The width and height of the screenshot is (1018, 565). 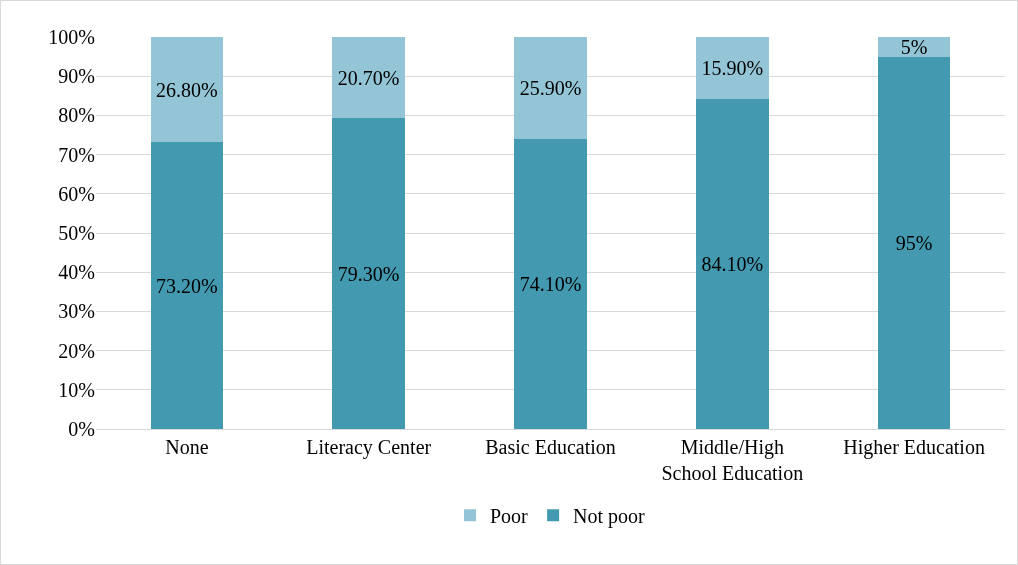 I want to click on x-tick-label: Literacy Center, so click(x=369, y=447).